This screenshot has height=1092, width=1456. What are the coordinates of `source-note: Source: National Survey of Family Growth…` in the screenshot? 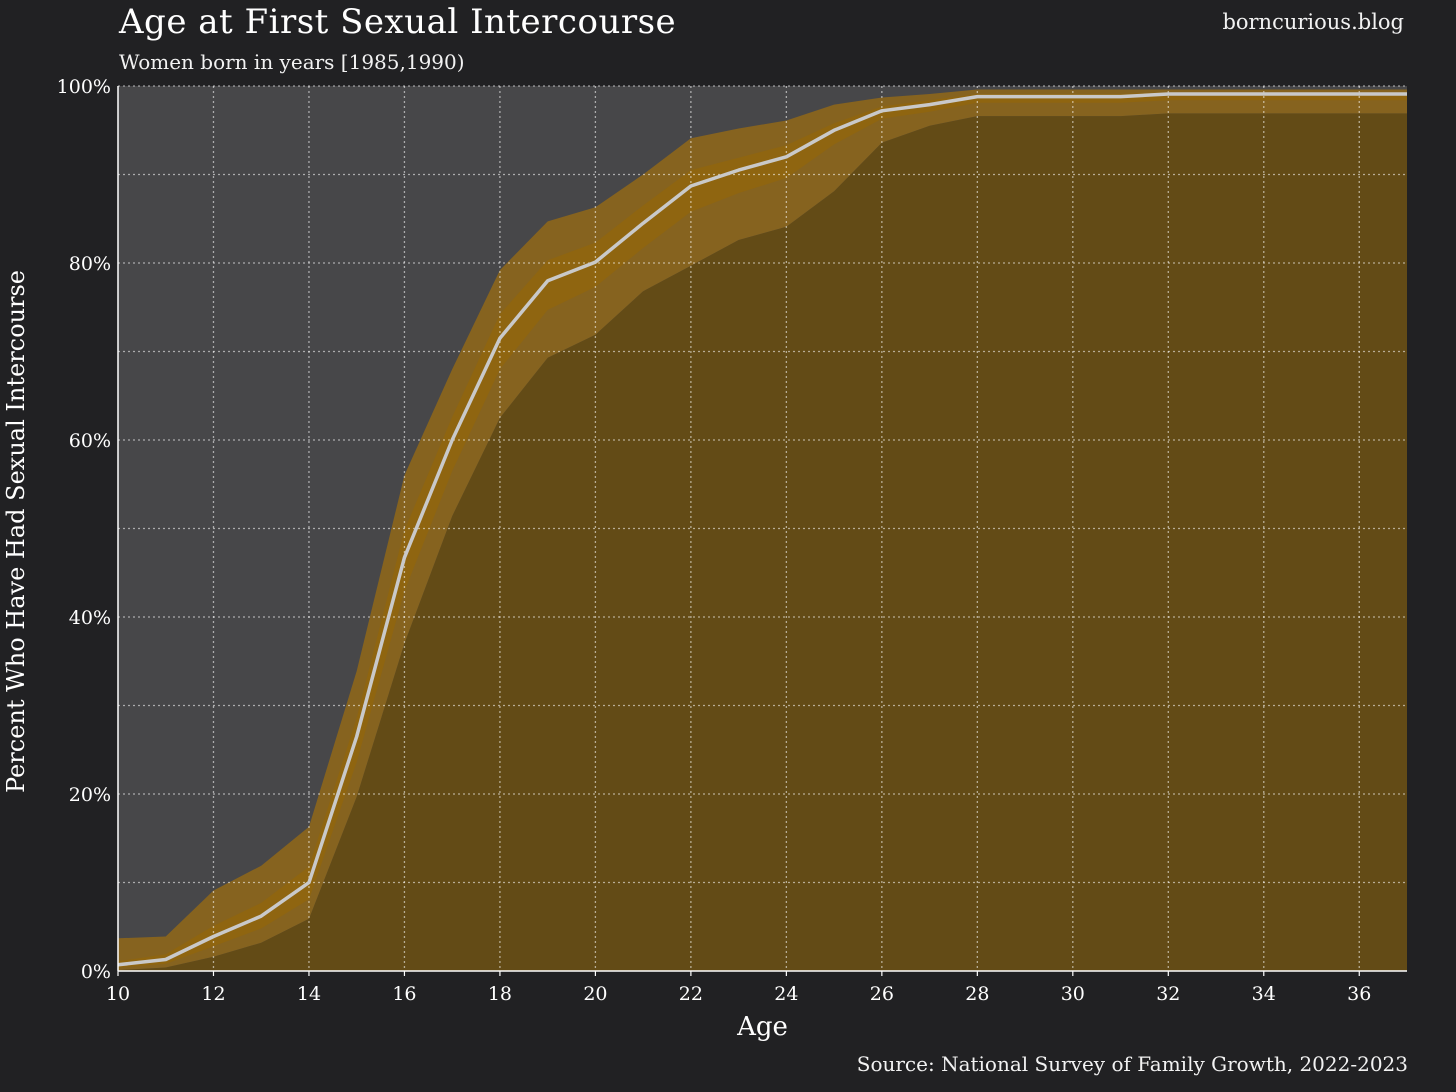 It's located at (1132, 1064).